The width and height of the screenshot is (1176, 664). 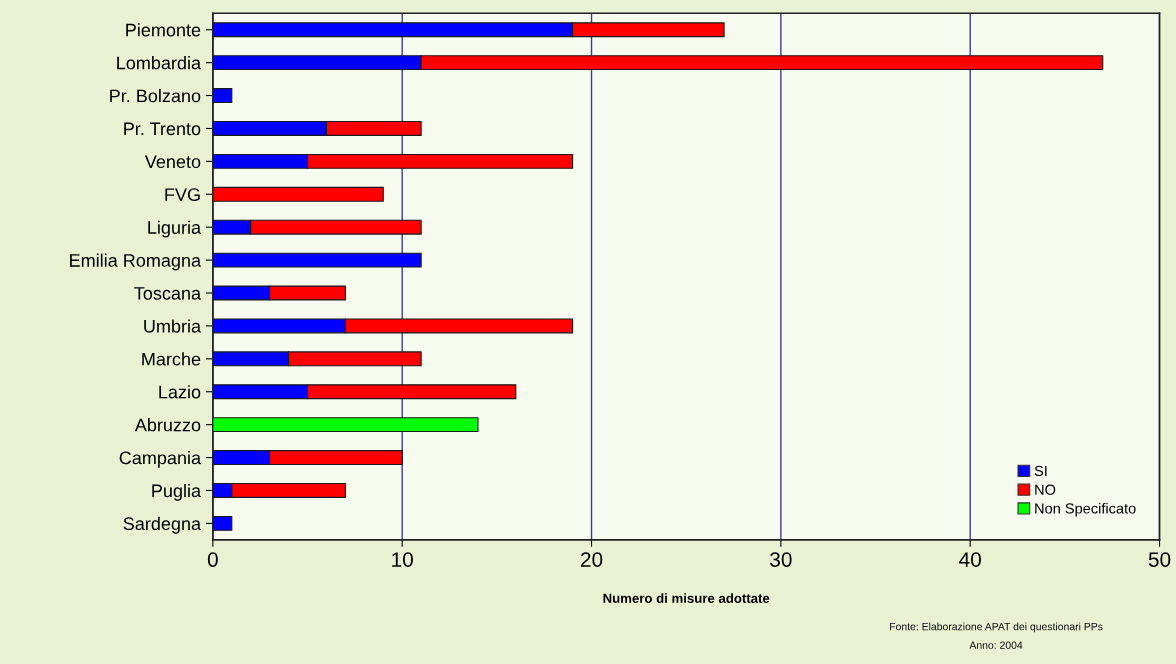 What do you see at coordinates (155, 96) in the screenshot?
I see `y-tick-label: Pr. Bolzano` at bounding box center [155, 96].